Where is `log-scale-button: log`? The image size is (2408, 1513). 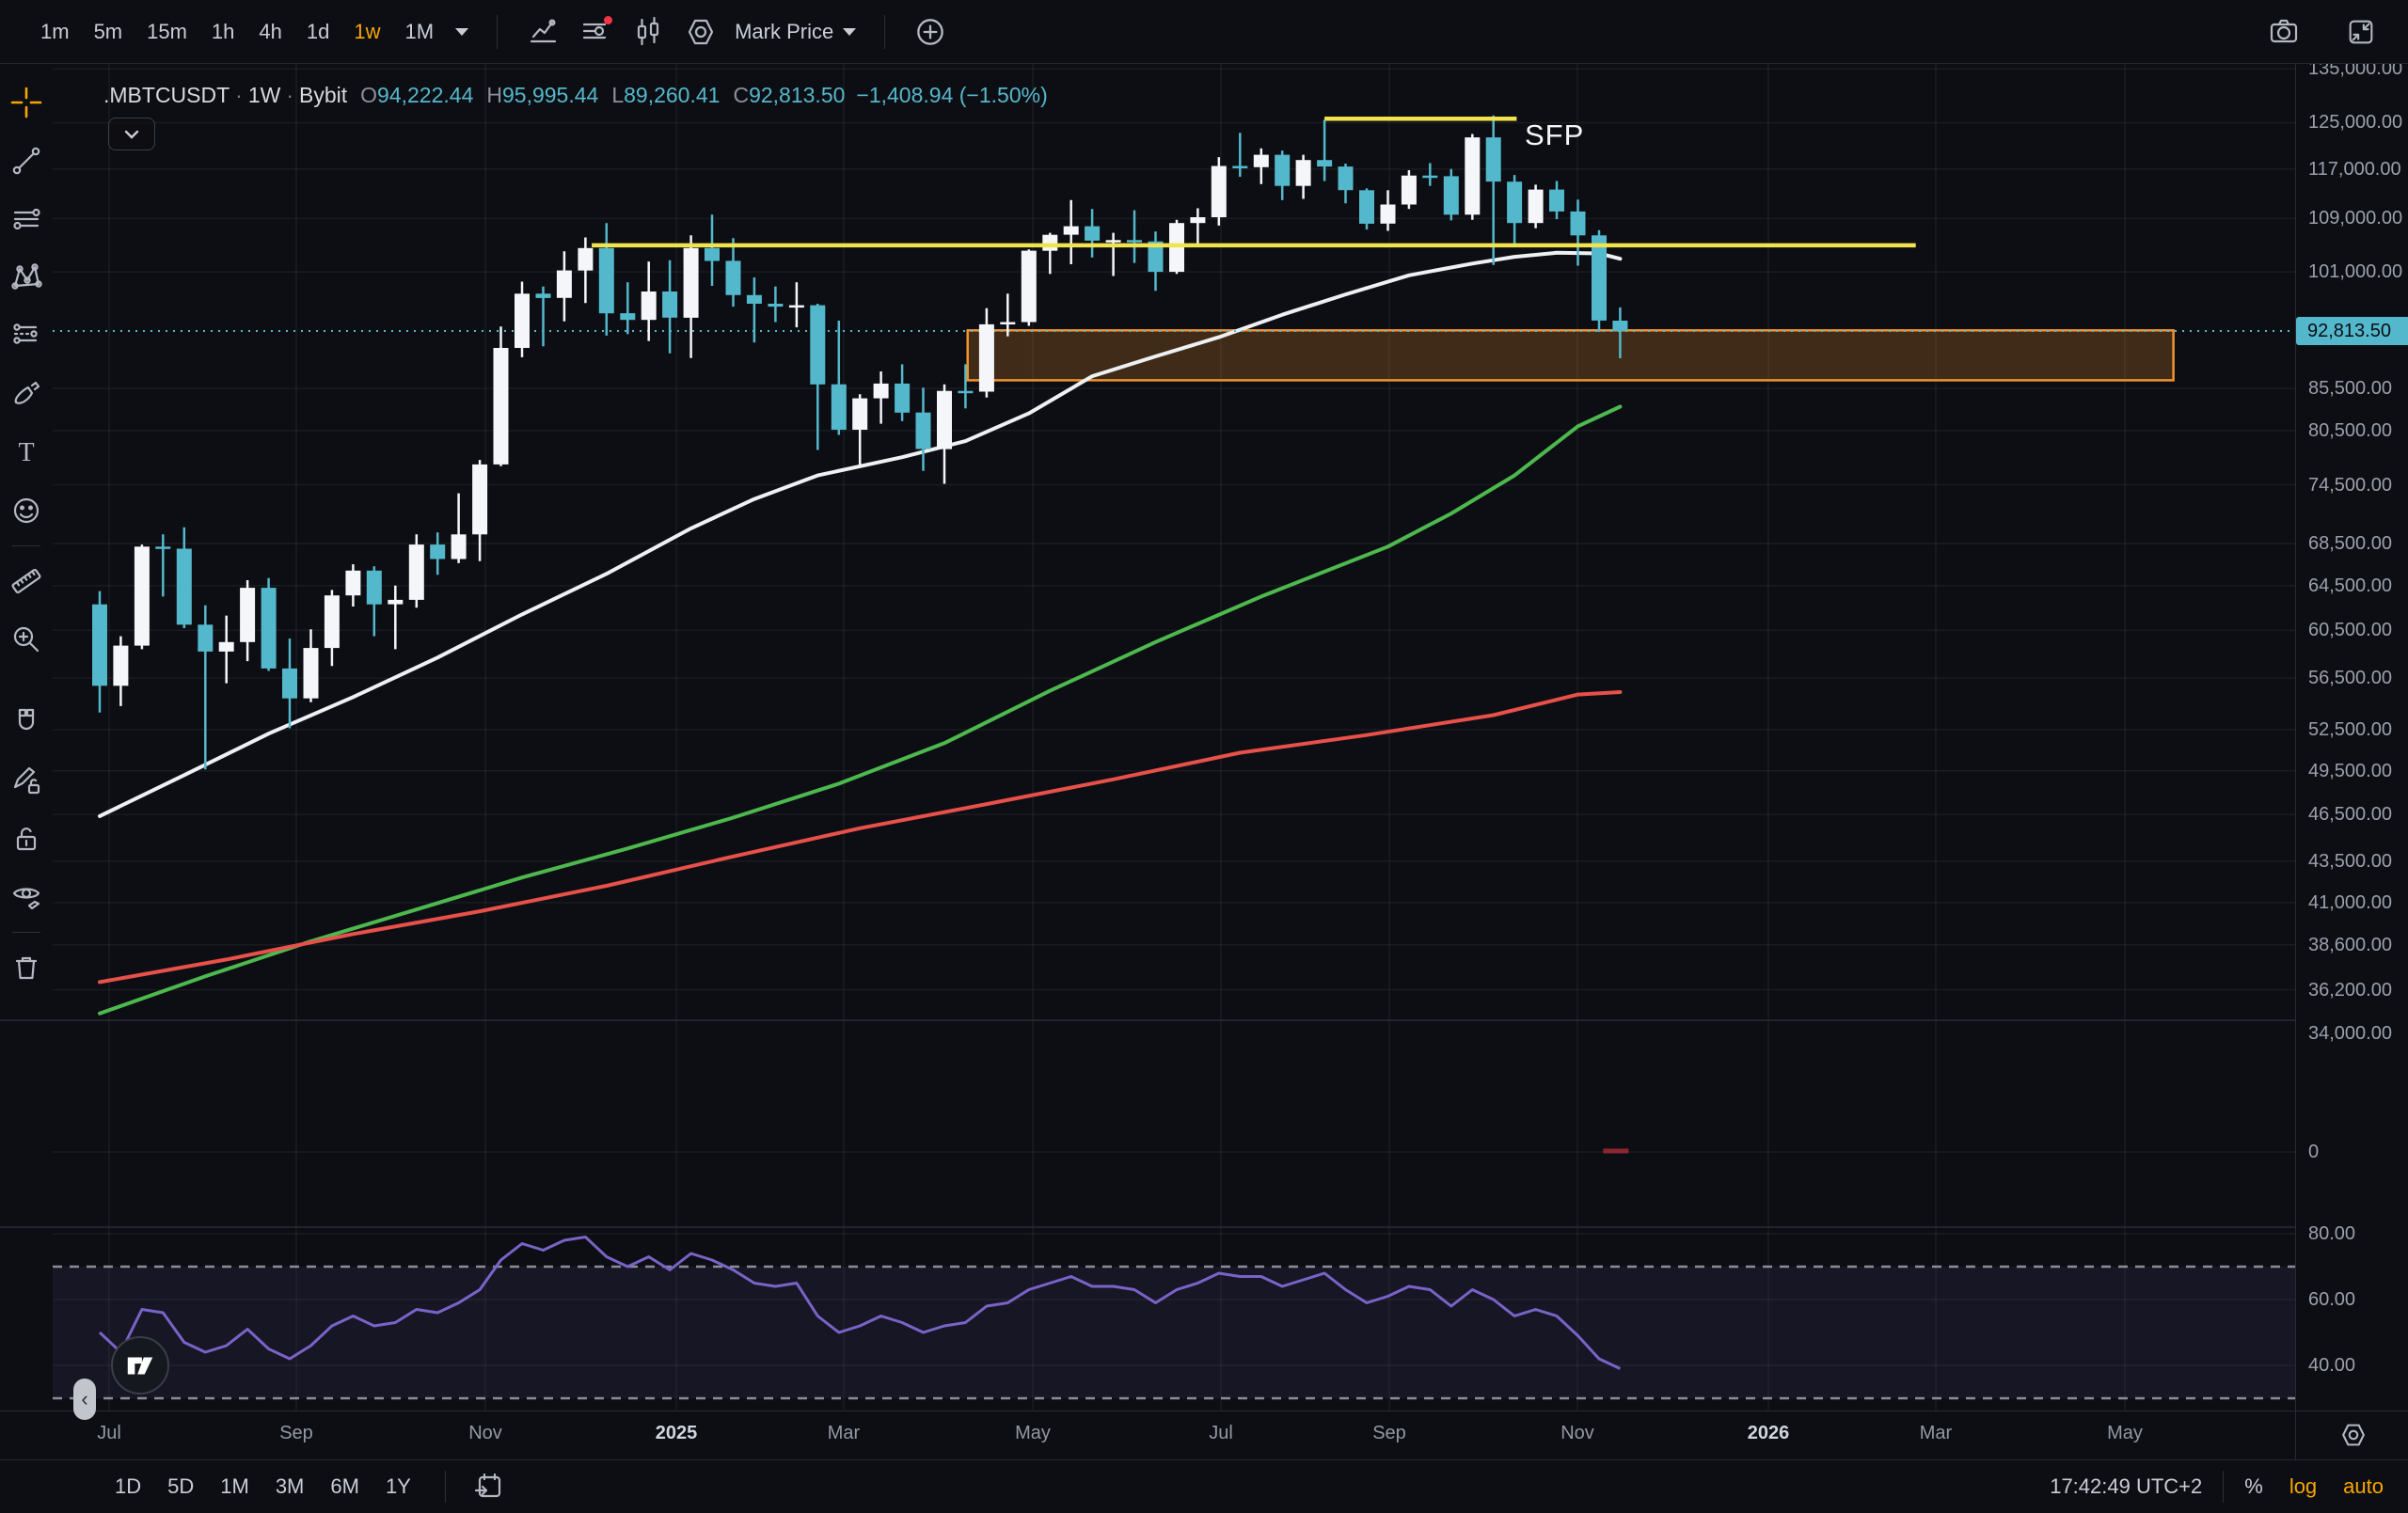
log-scale-button: log is located at coordinates (2304, 1486).